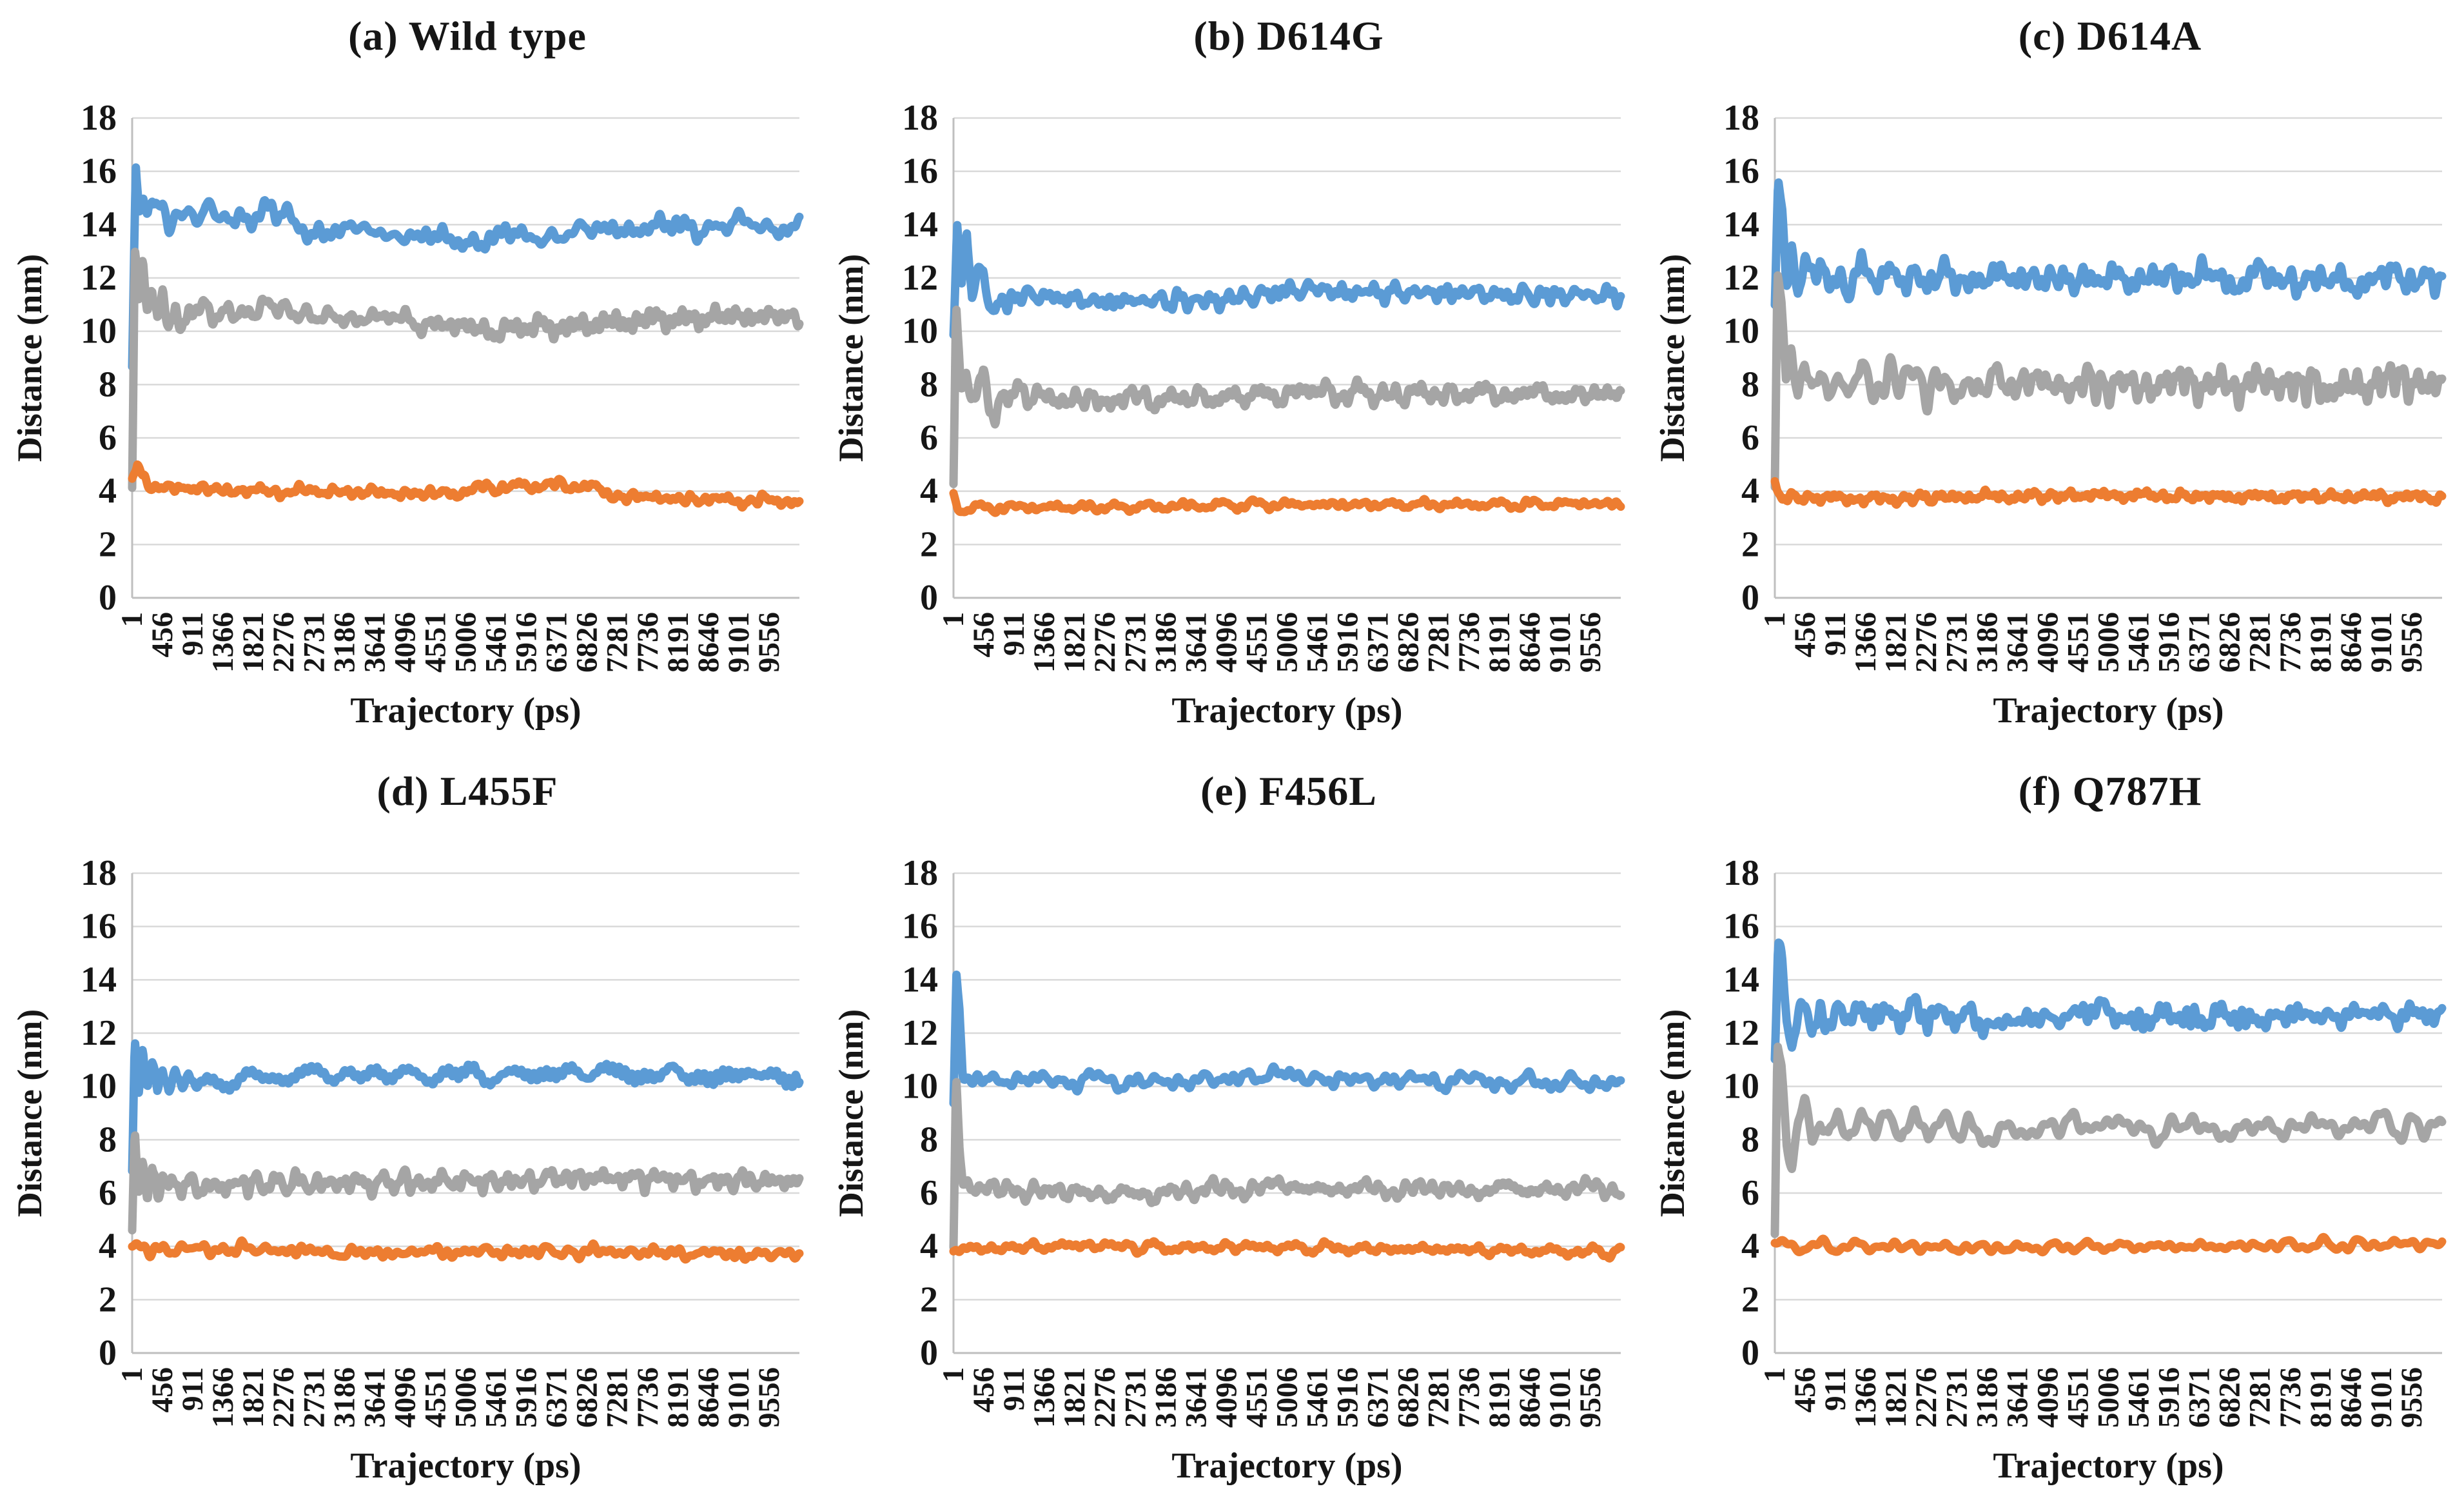 Image resolution: width=2464 pixels, height=1511 pixels. What do you see at coordinates (344, 642) in the screenshot?
I see `x-tick-label: 3186` at bounding box center [344, 642].